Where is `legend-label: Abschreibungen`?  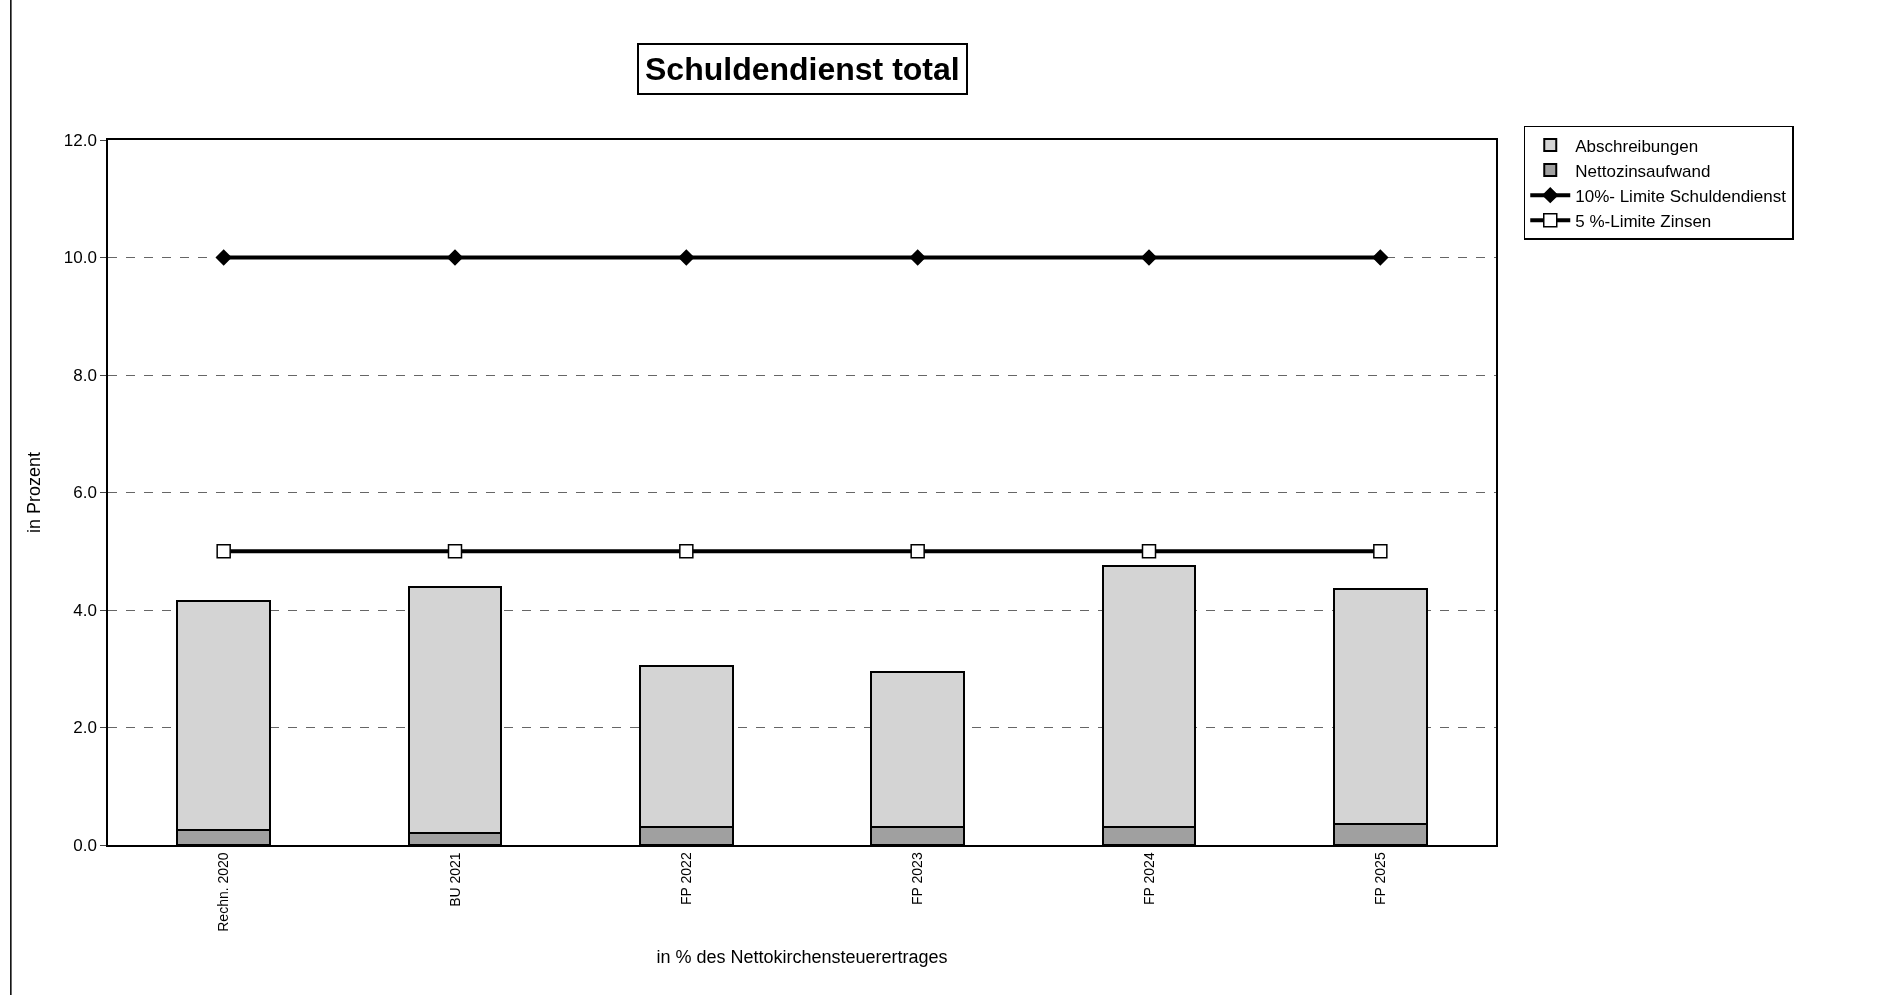 legend-label: Abschreibungen is located at coordinates (1637, 146).